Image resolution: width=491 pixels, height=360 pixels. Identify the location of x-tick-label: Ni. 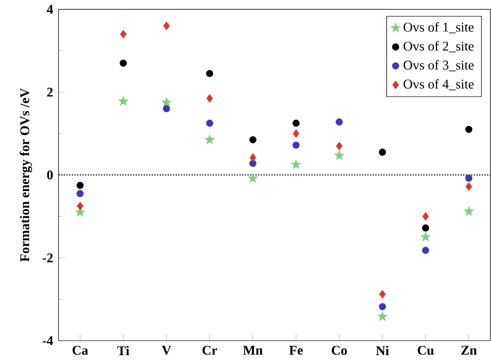
(382, 351).